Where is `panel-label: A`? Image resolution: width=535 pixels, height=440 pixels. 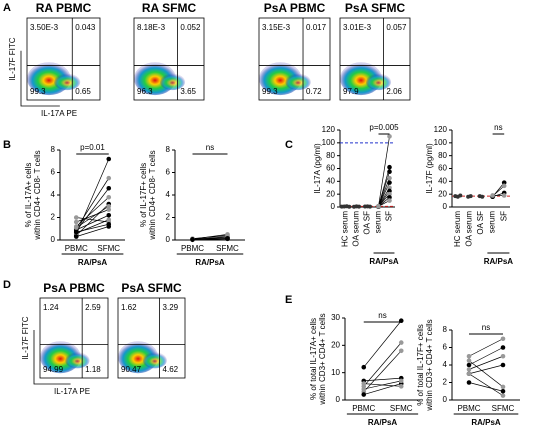
panel-label: A is located at coordinates (7, 8).